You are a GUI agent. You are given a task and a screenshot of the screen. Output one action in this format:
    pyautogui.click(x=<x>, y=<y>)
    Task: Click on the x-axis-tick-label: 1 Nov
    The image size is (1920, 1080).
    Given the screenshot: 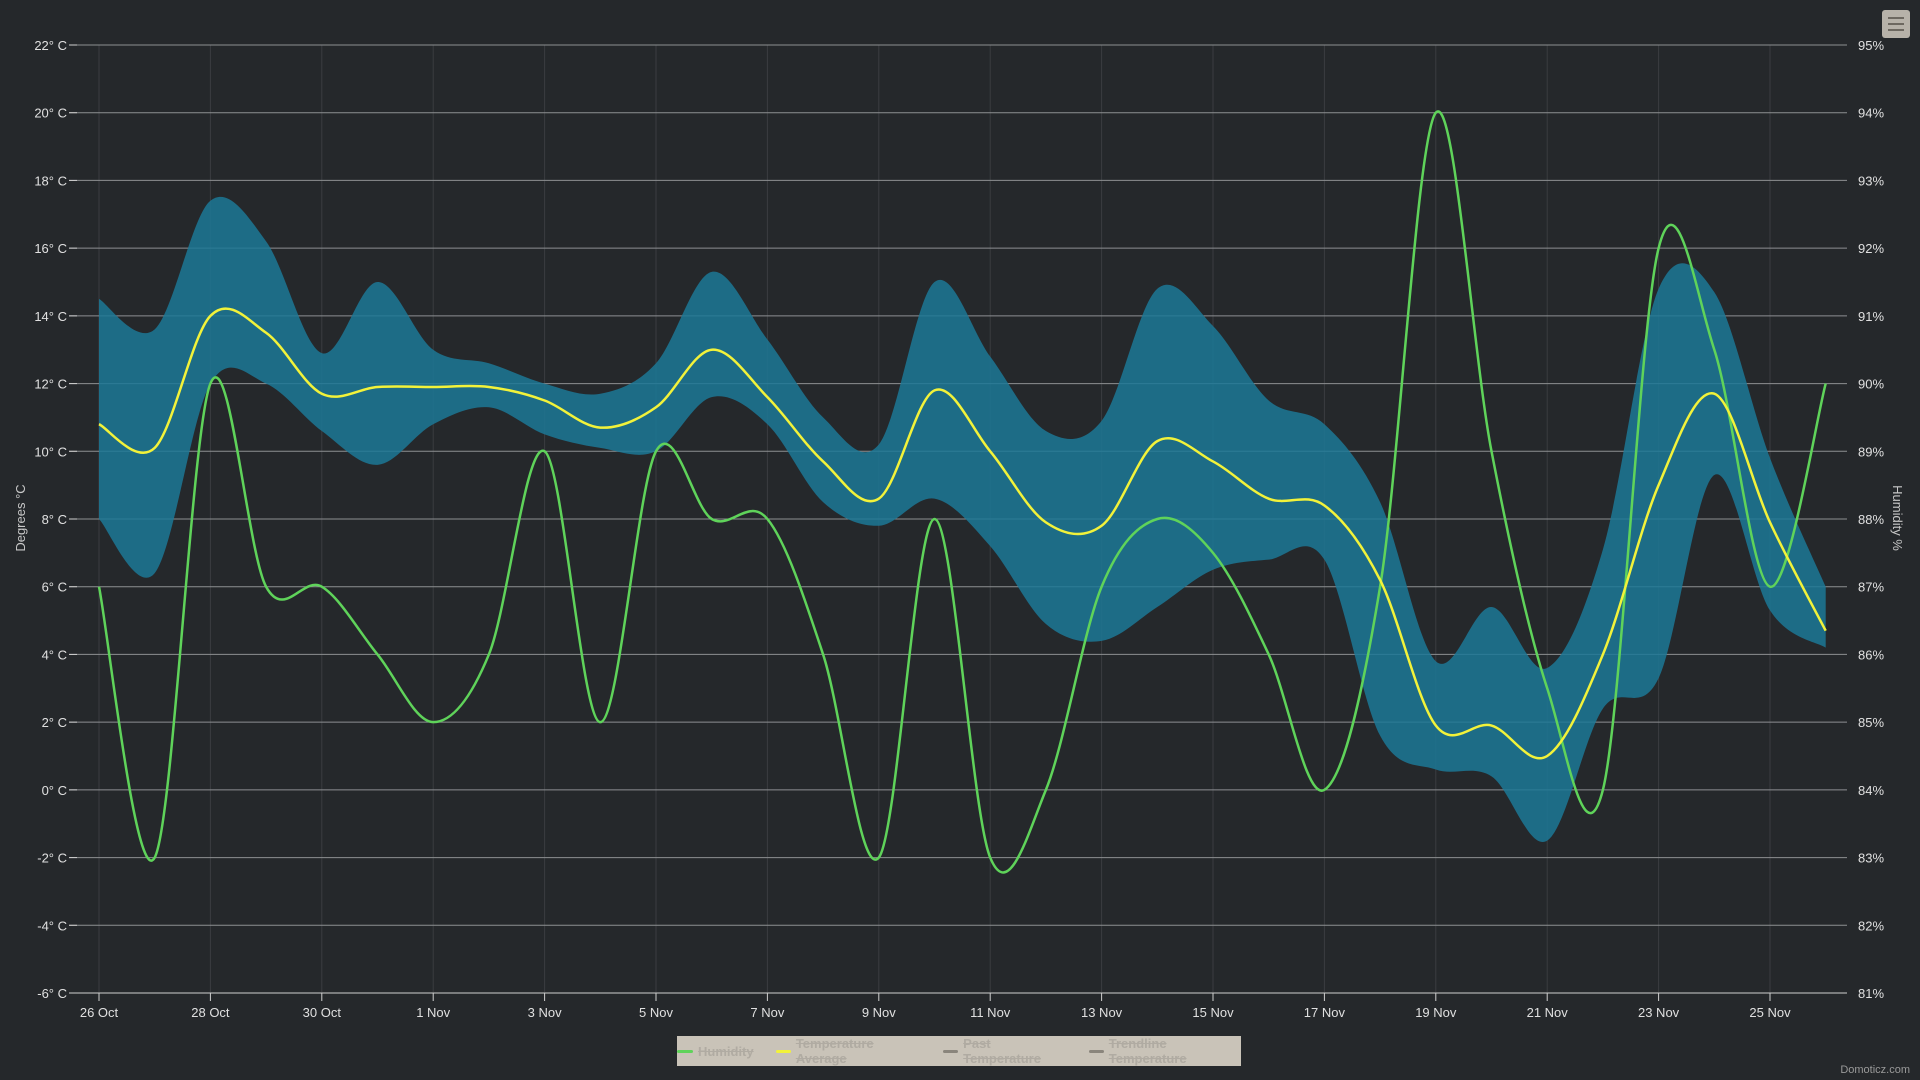 What is the action you would take?
    pyautogui.click(x=433, y=1012)
    